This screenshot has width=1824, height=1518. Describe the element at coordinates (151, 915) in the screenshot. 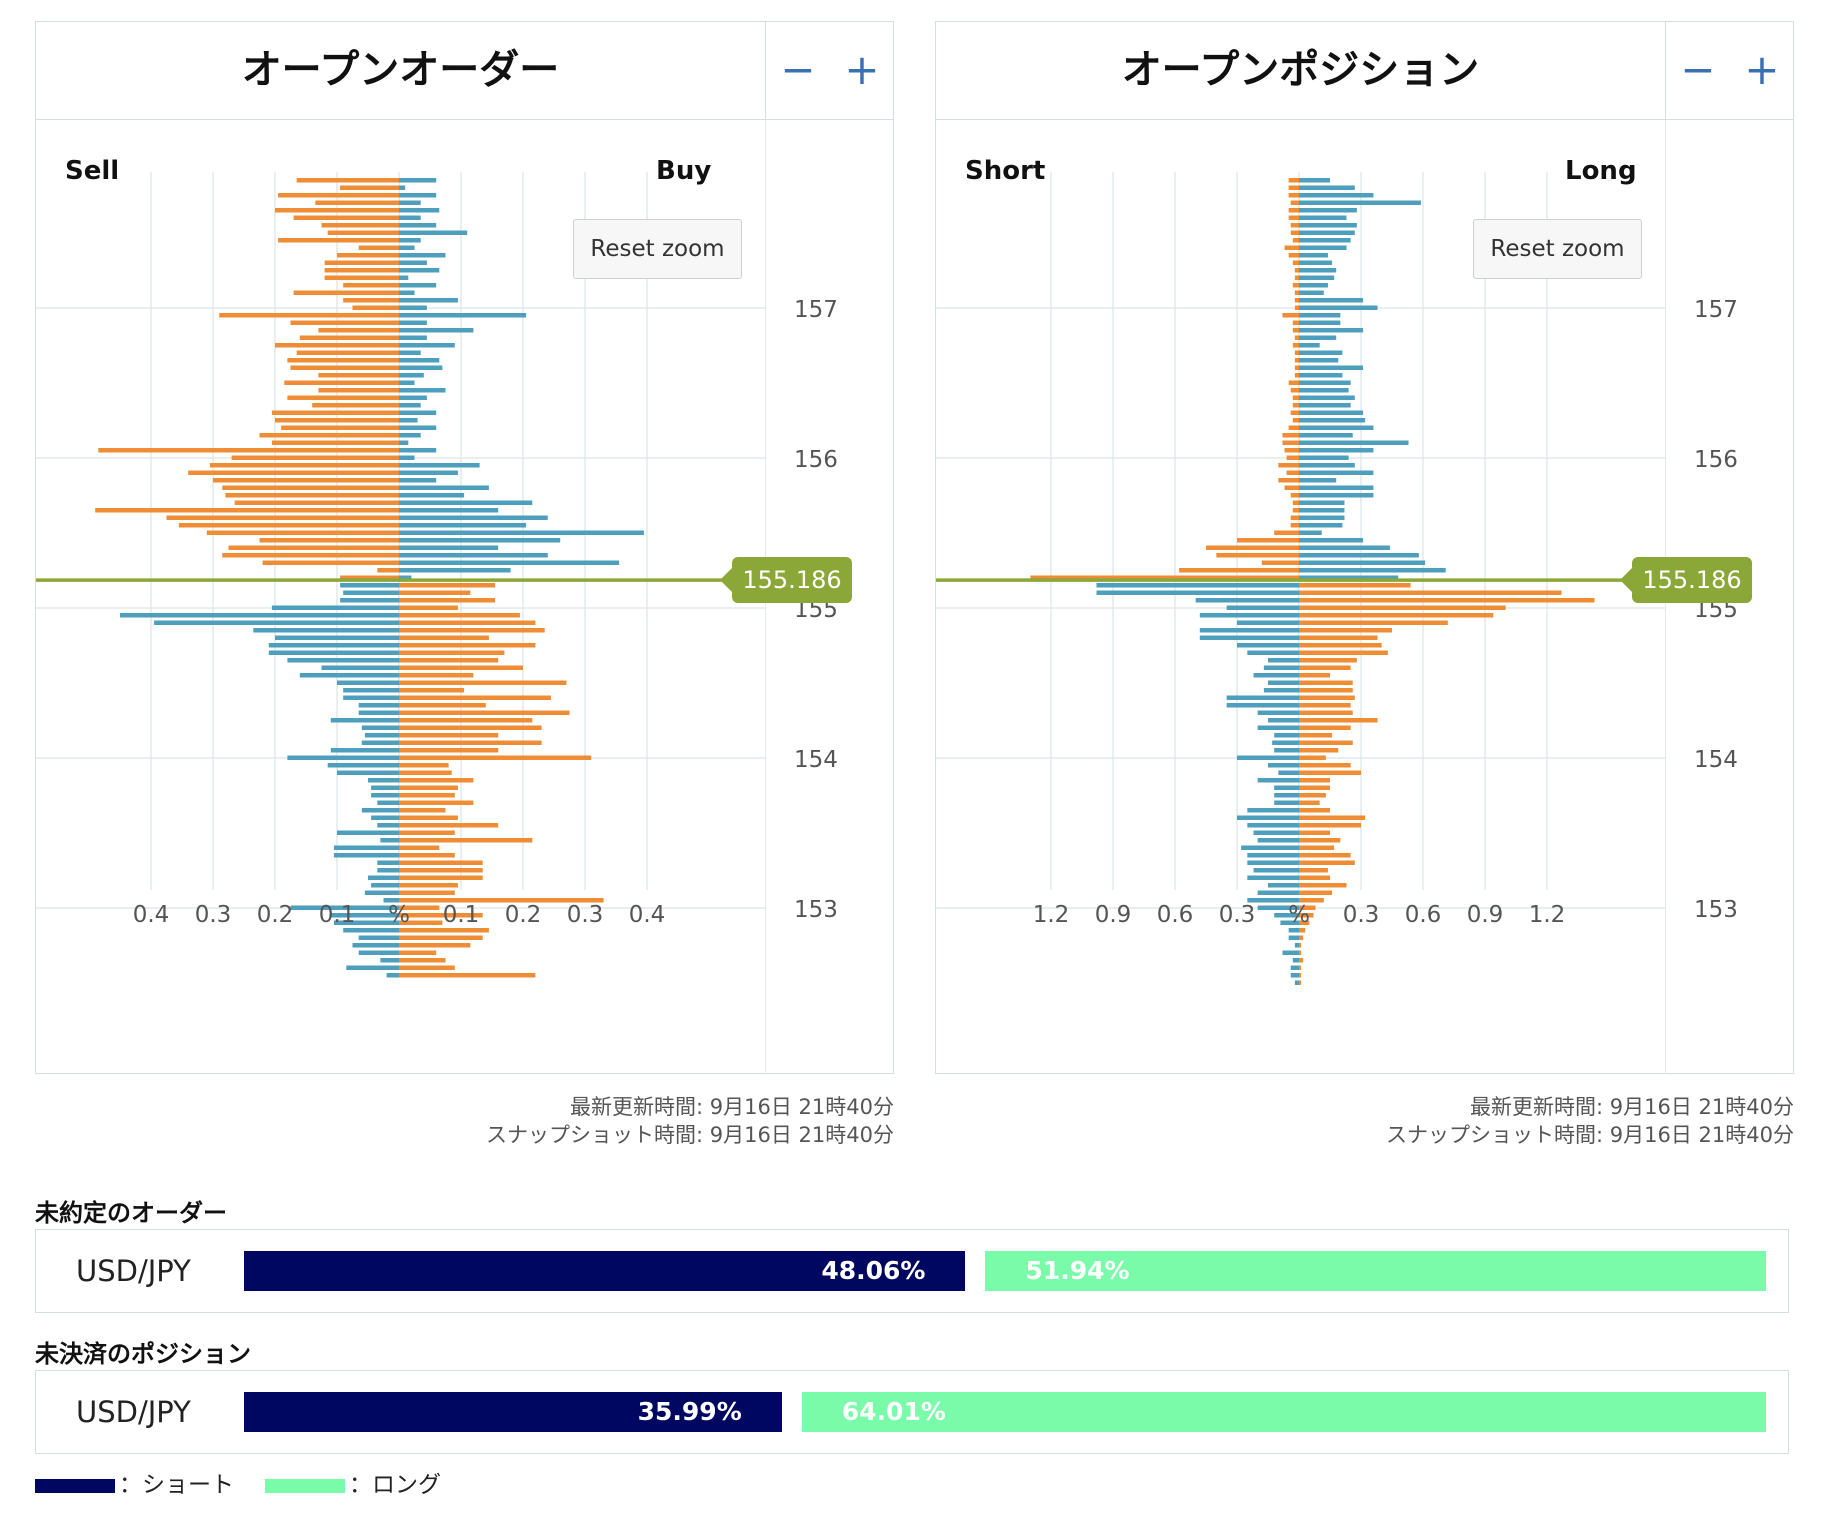

I see `x-tick-label: 0.4` at that location.